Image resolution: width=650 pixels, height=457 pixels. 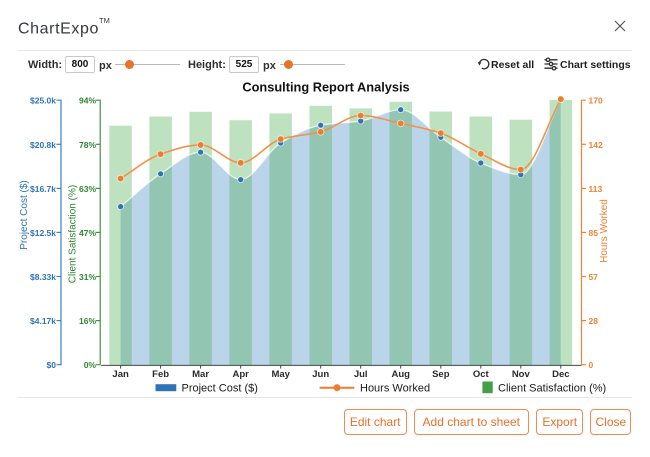 I want to click on svg-text: 170, so click(x=596, y=101).